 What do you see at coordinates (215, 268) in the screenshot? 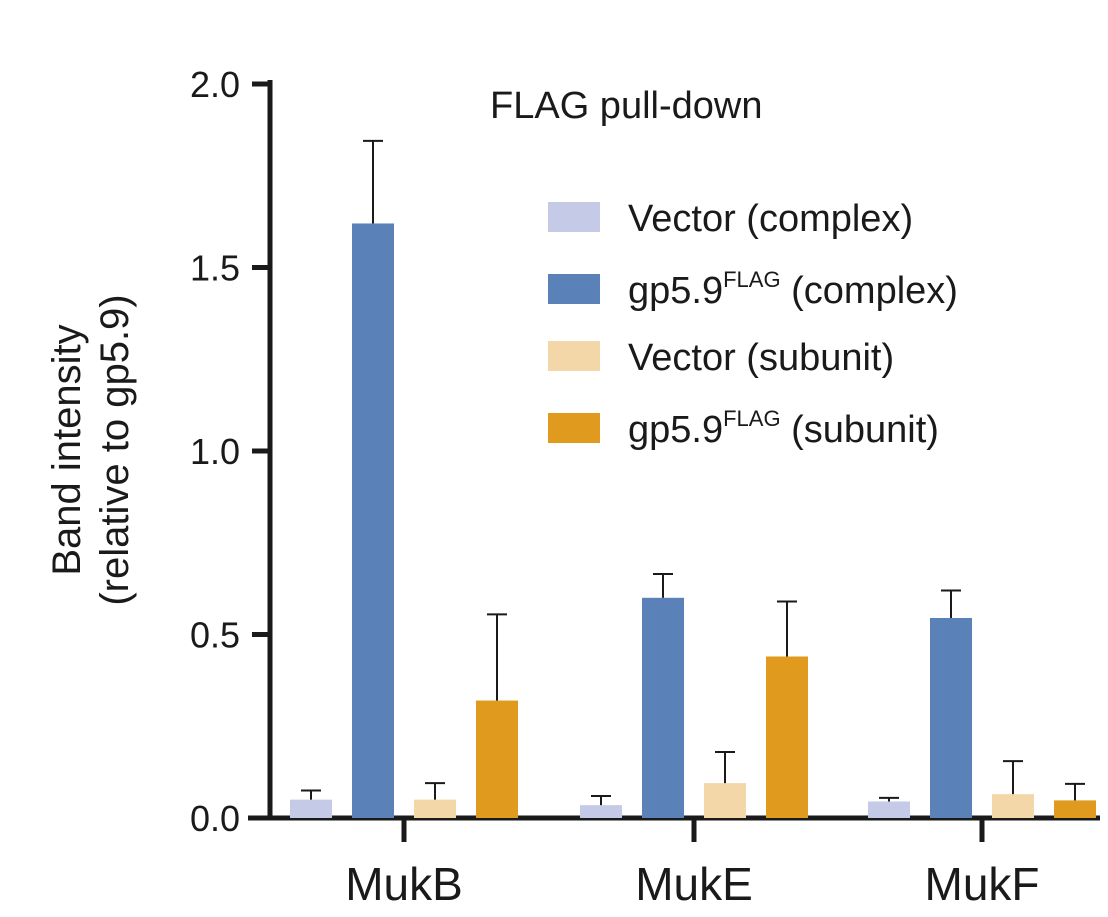
I see `y-tick-label: 1.5` at bounding box center [215, 268].